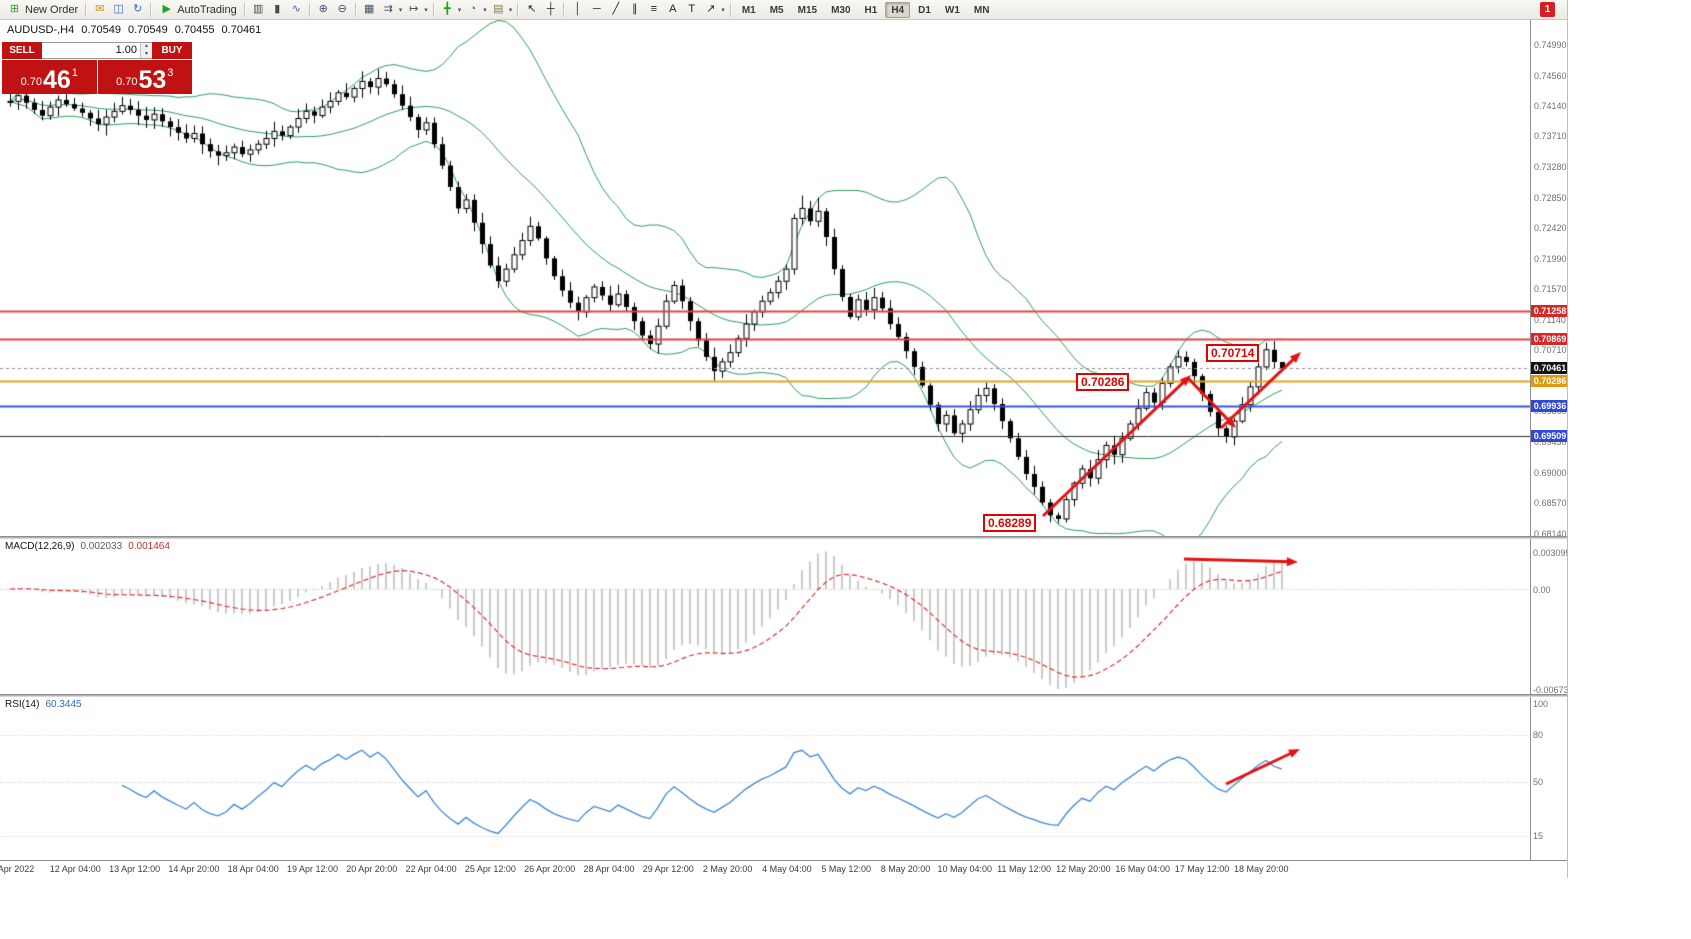 The image size is (1691, 939). What do you see at coordinates (846, 869) in the screenshot?
I see `time-axis-label: 5 May 12:00` at bounding box center [846, 869].